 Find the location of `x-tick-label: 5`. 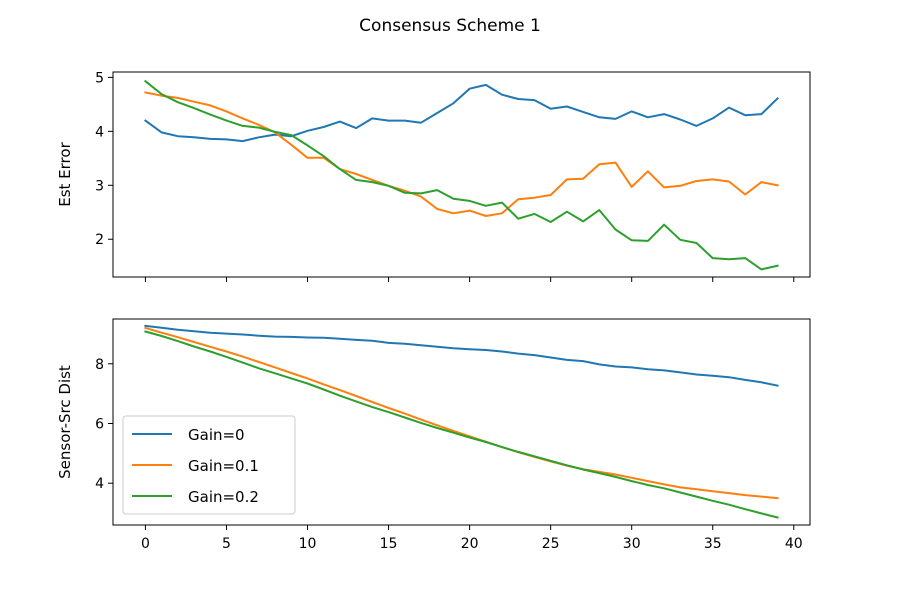

x-tick-label: 5 is located at coordinates (226, 544).